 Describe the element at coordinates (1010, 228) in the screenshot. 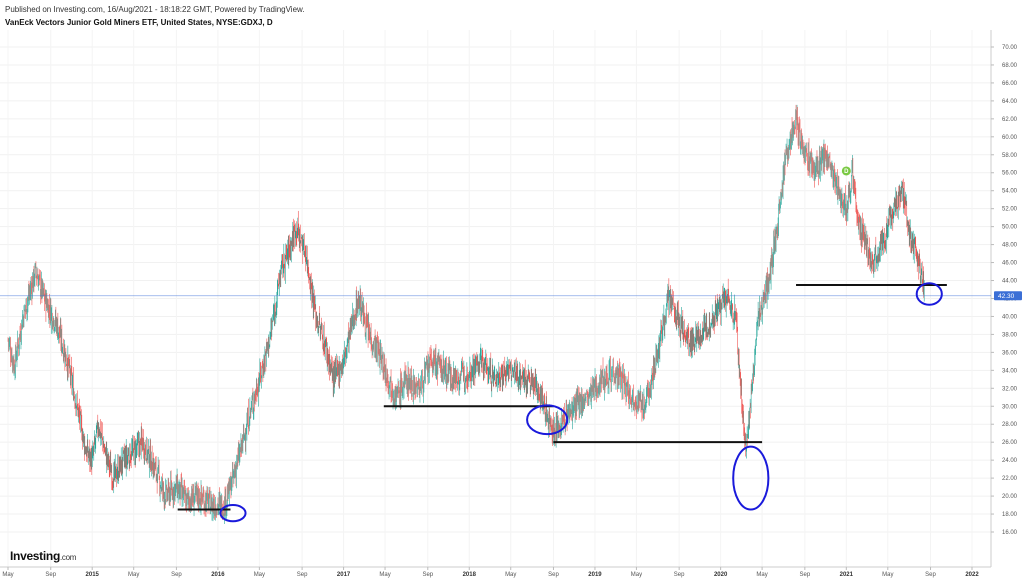

I see `y-tick-label: 50.00` at that location.